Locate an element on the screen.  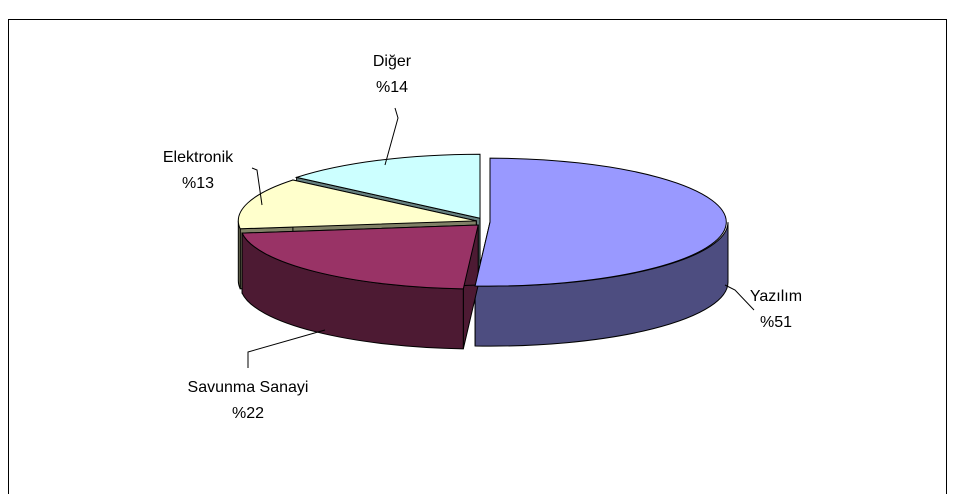
category-label: Savunma Sanayi is located at coordinates (248, 387).